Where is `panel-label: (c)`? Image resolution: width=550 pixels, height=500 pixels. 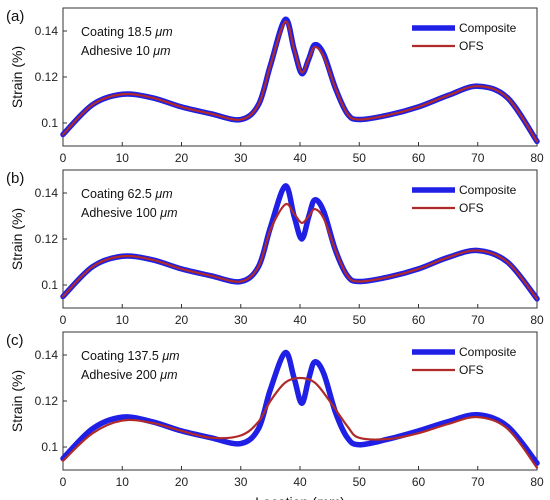
panel-label: (c) is located at coordinates (15, 340).